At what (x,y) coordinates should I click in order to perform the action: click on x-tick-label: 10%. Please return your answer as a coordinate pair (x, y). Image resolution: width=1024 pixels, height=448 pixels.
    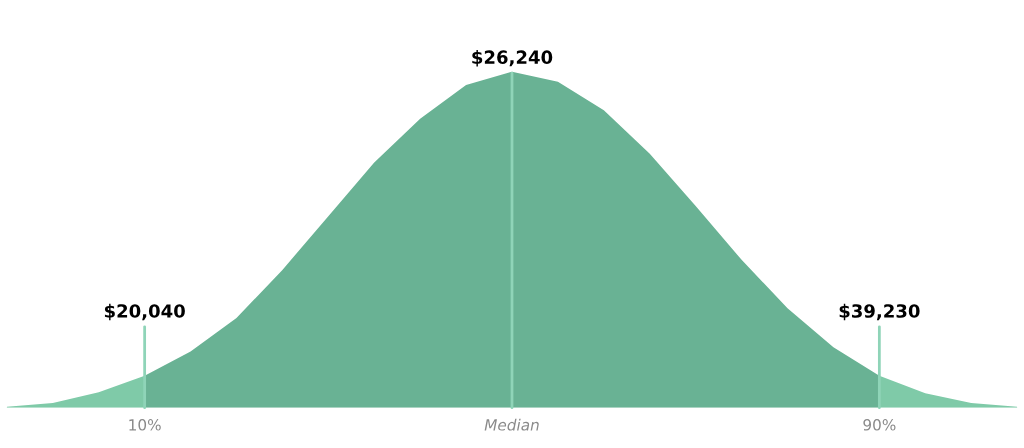
    Looking at the image, I should click on (145, 425).